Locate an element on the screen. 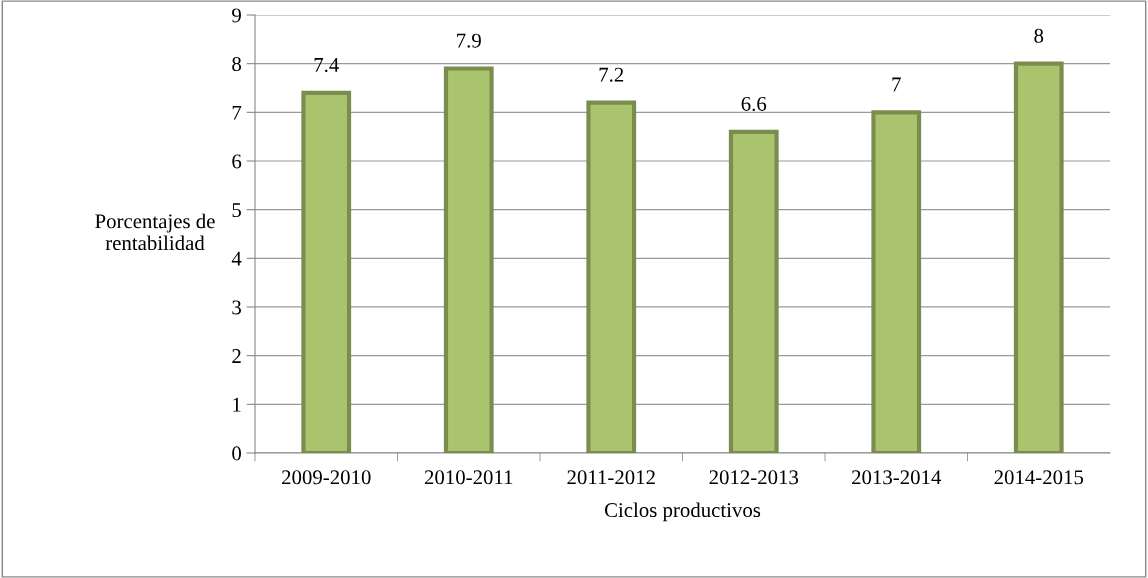 The image size is (1148, 578). x-tick-label: 2013-2014 is located at coordinates (897, 477).